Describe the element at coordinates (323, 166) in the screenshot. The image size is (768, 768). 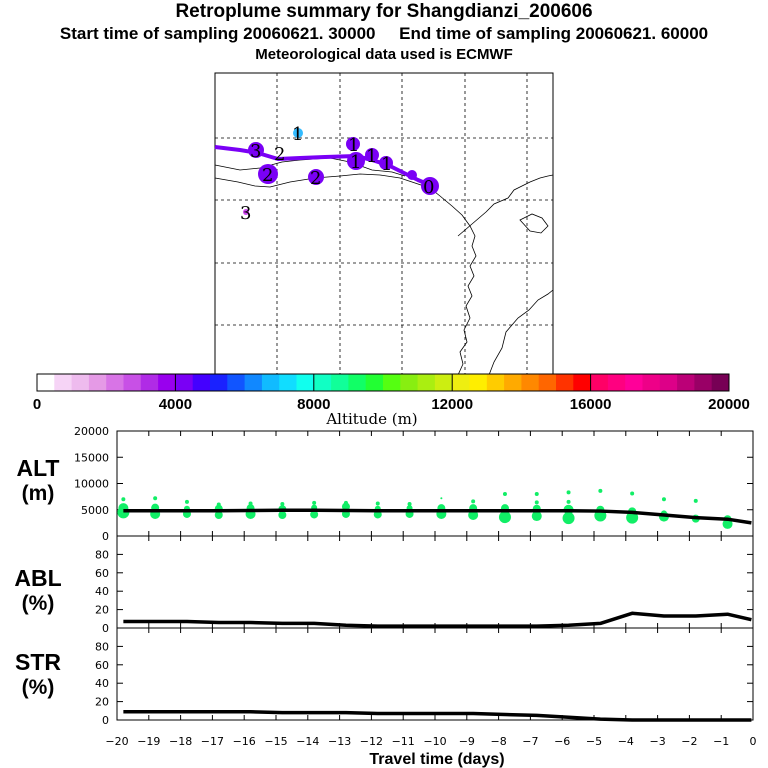
I see `plume-trajectory` at that location.